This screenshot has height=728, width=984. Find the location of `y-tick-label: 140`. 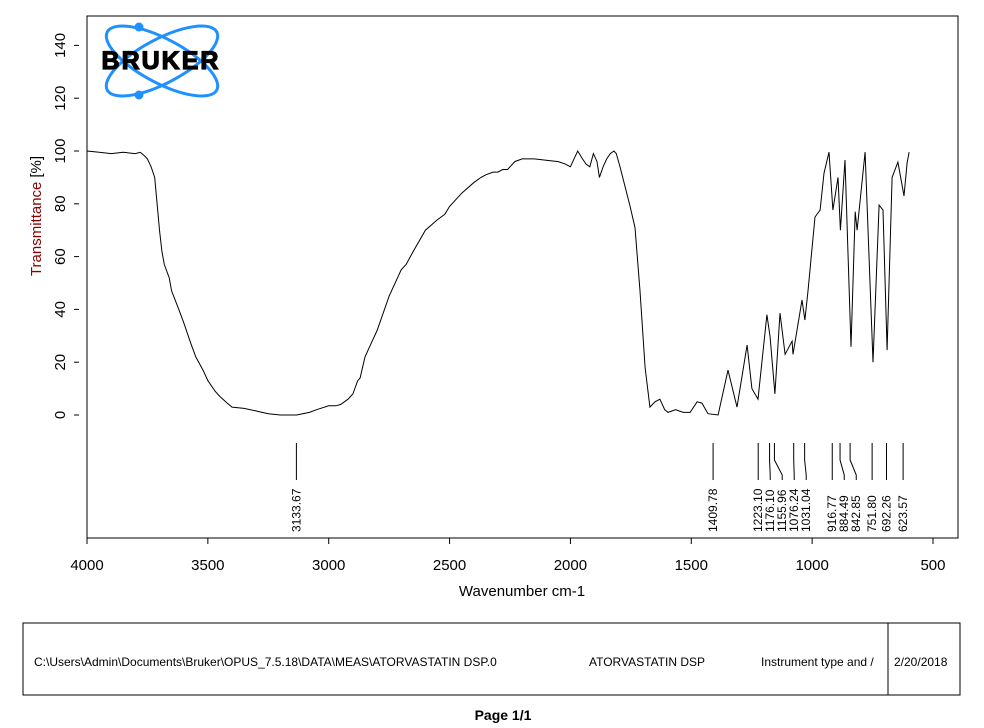

y-tick-label: 140 is located at coordinates (60, 45).